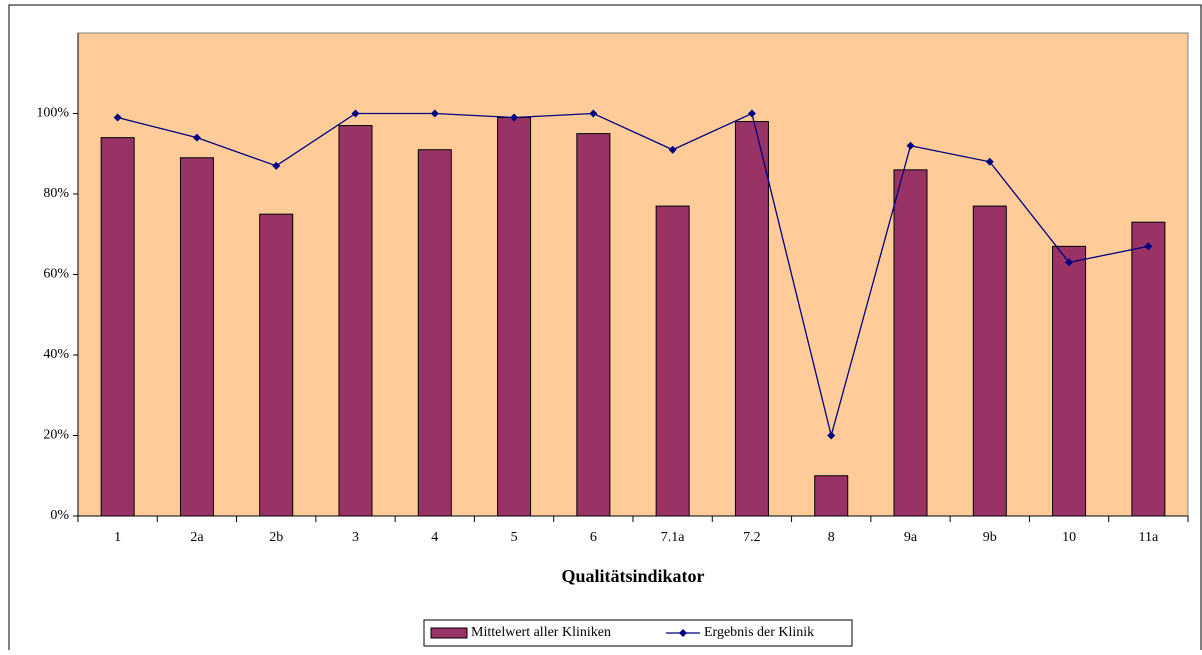 The width and height of the screenshot is (1202, 655). Describe the element at coordinates (56, 193) in the screenshot. I see `y-tick-label: 80%` at that location.